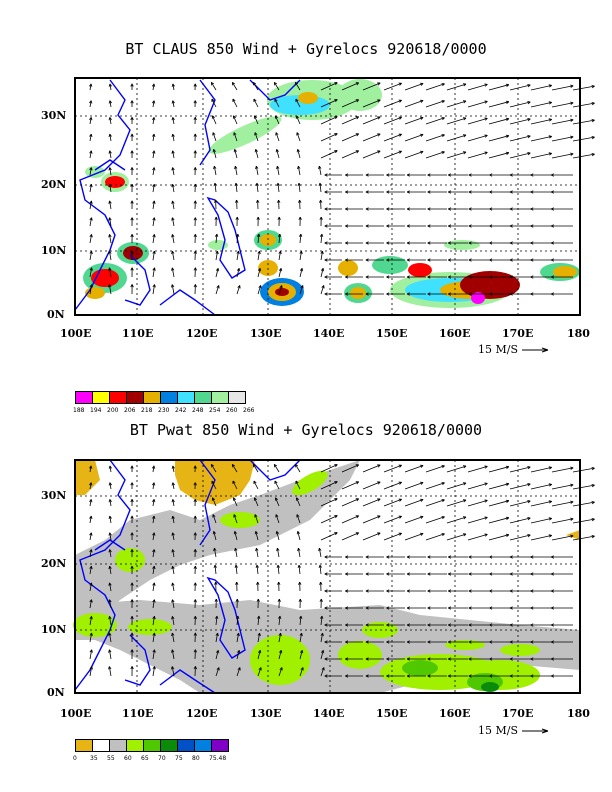 The height and width of the screenshot is (792, 612). Describe the element at coordinates (232, 410) in the screenshot. I see `colorbar-tick-label: 260` at that location.